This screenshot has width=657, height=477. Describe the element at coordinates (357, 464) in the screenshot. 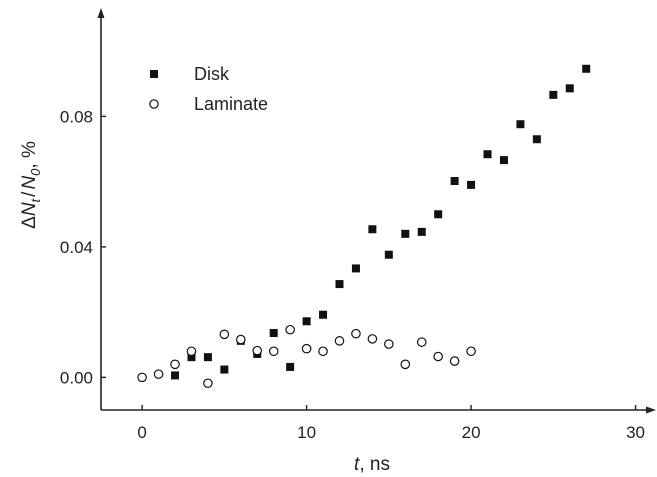

I see `x-axis-label-var: t` at that location.